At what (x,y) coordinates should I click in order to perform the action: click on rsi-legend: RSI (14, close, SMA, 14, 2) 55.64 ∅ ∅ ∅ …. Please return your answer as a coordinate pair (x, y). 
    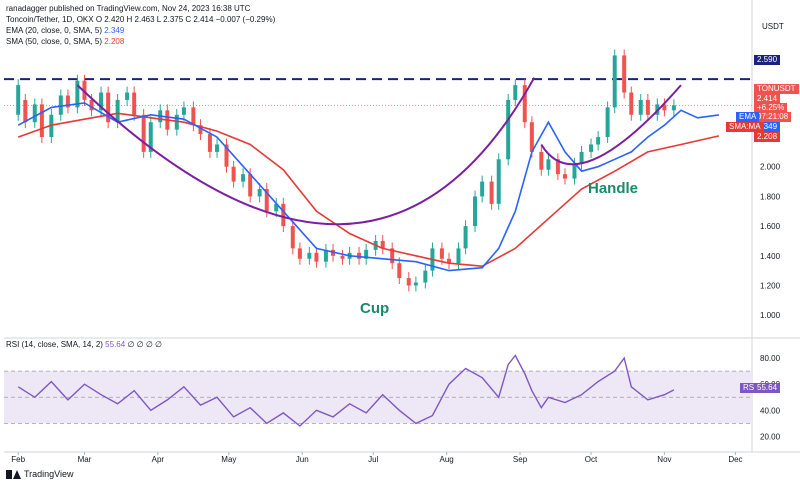
    Looking at the image, I should click on (84, 344).